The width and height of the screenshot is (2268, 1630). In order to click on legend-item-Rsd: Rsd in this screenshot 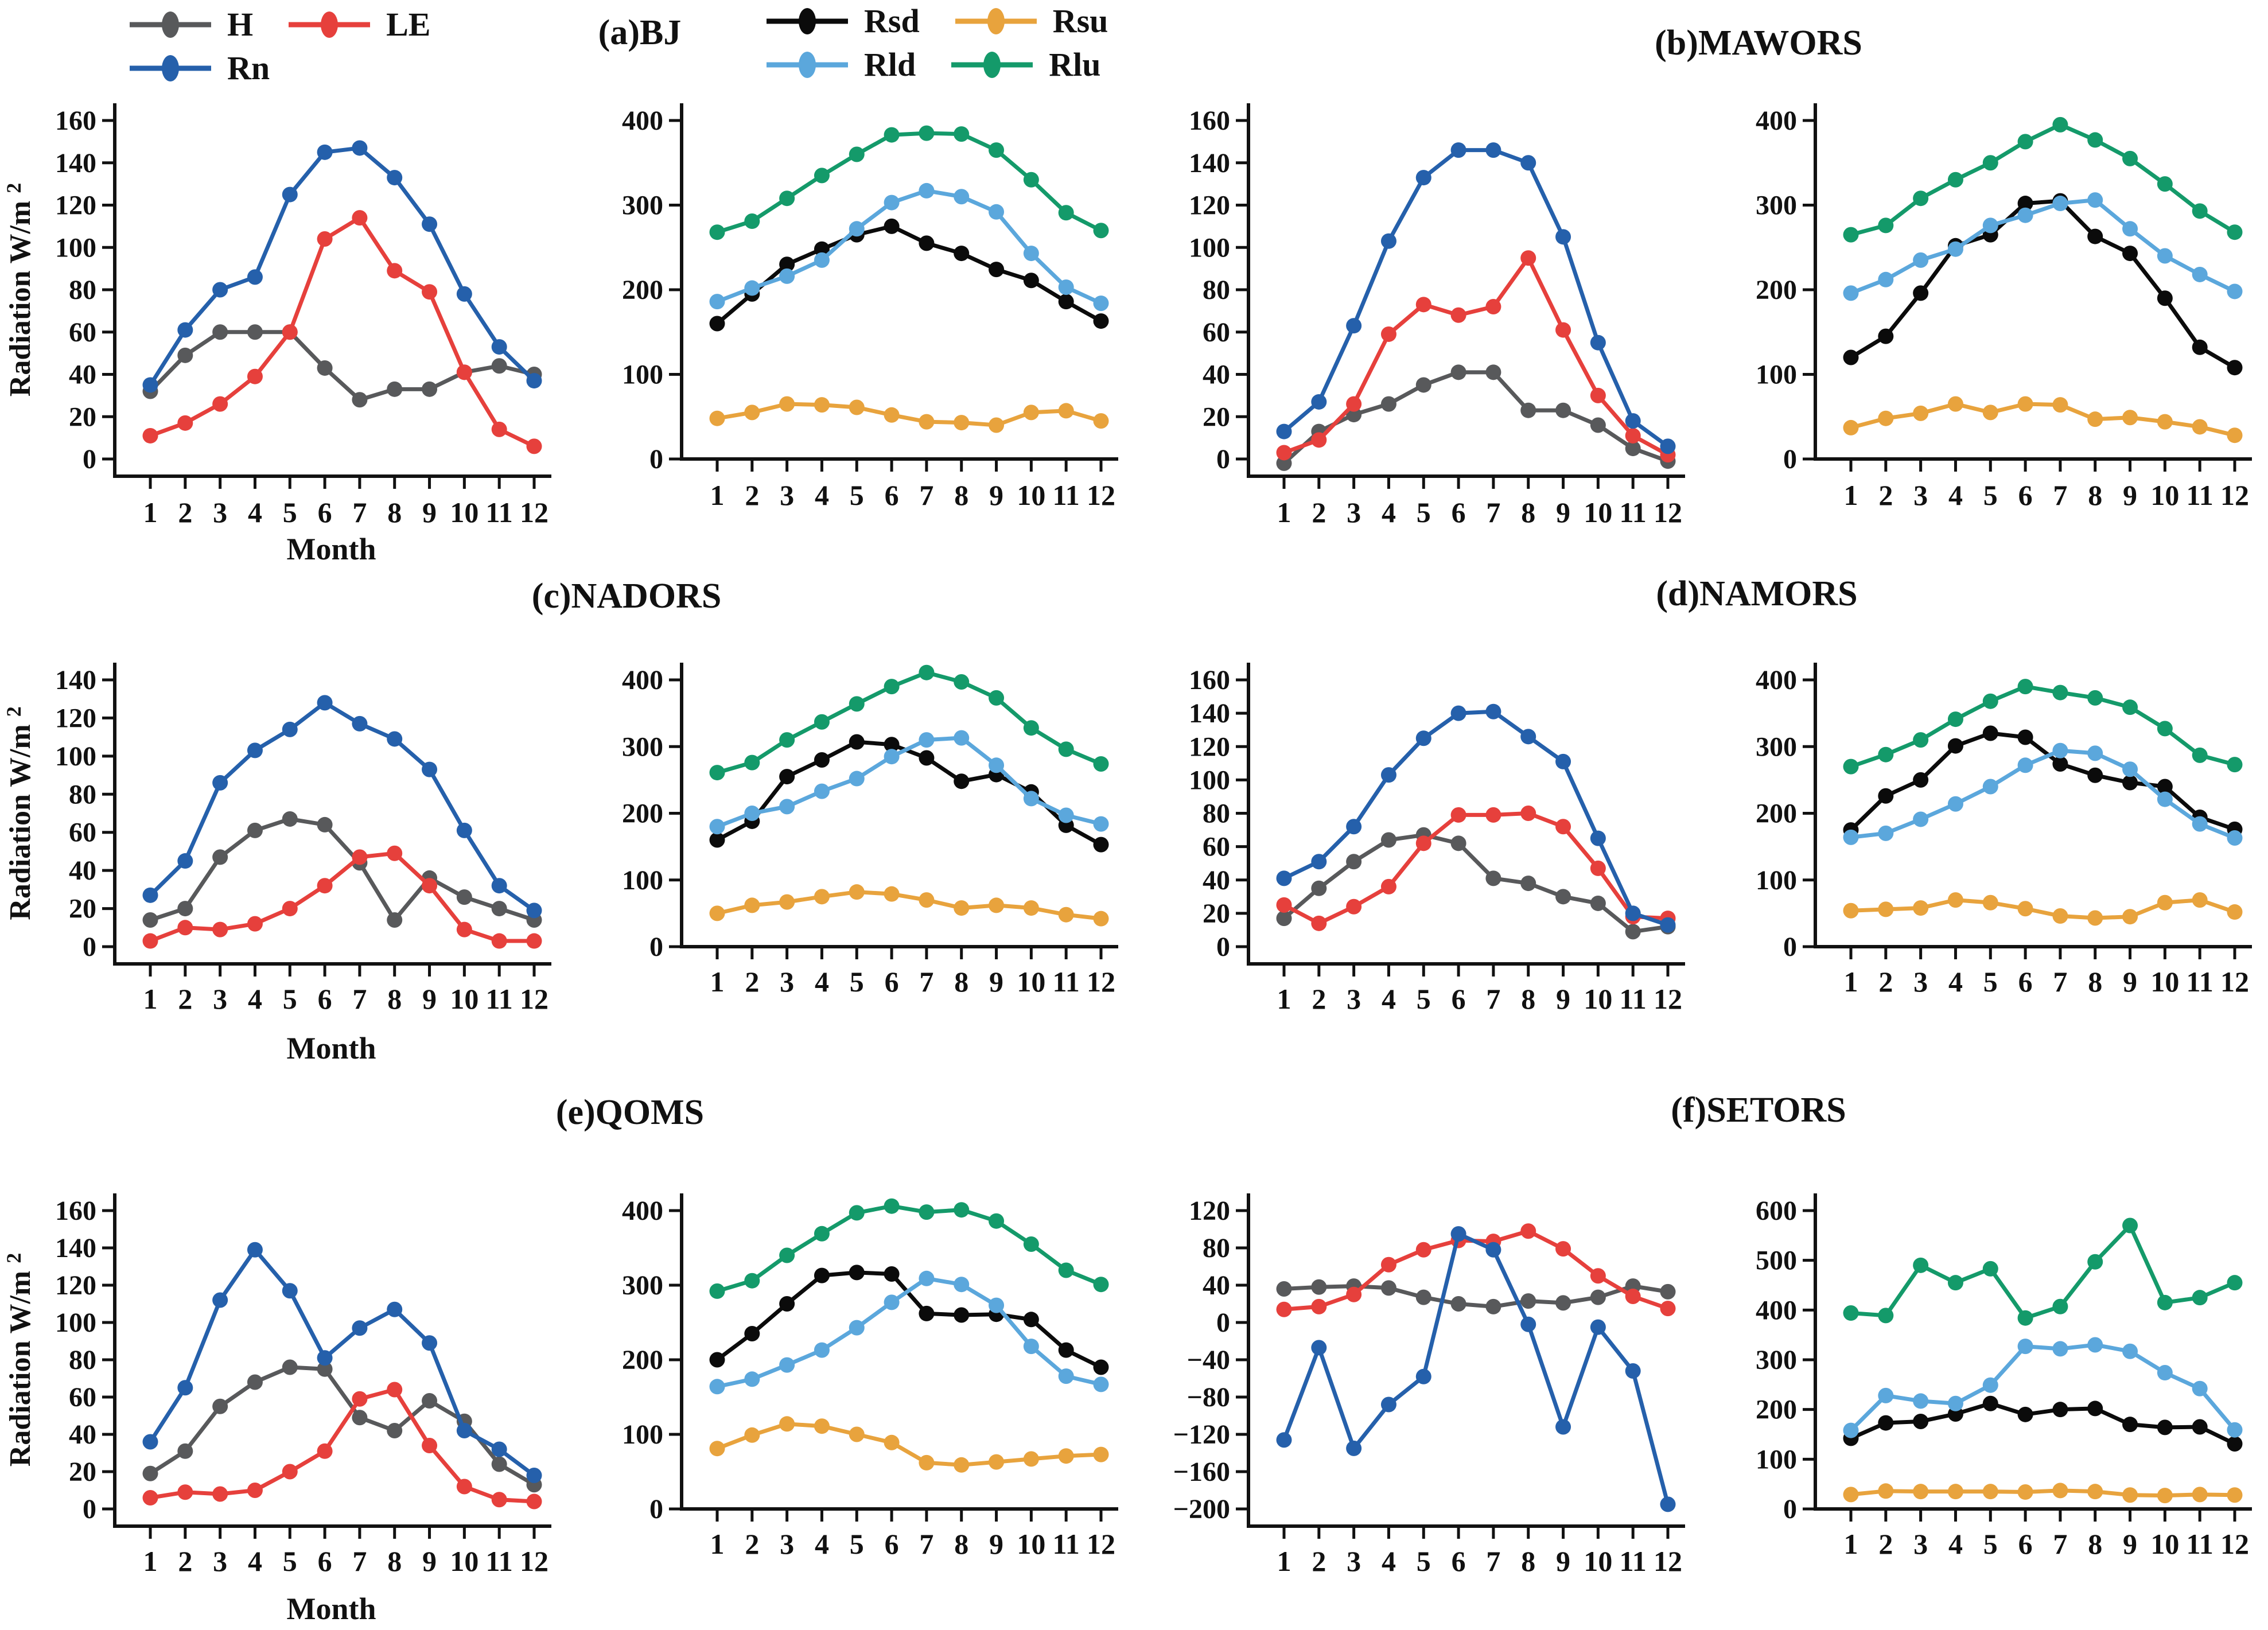, I will do `click(842, 21)`.